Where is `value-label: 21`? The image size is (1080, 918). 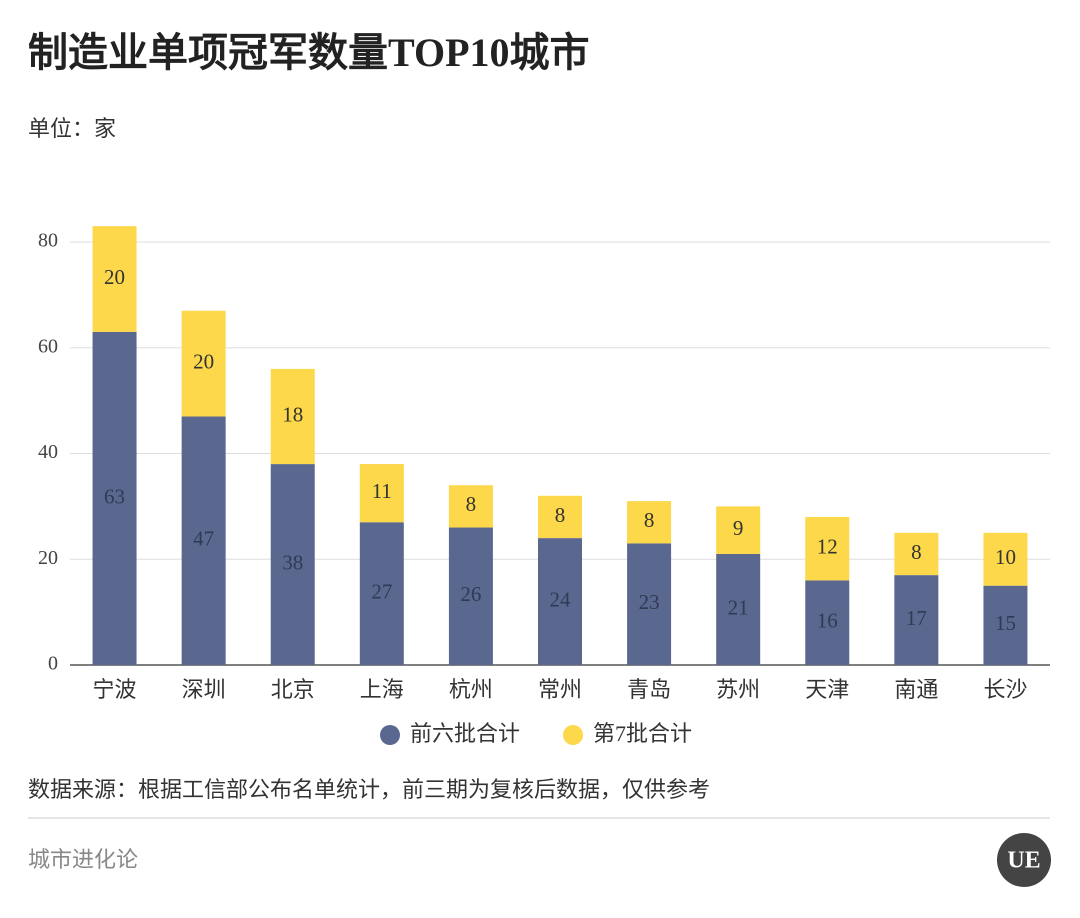
value-label: 21 is located at coordinates (738, 607).